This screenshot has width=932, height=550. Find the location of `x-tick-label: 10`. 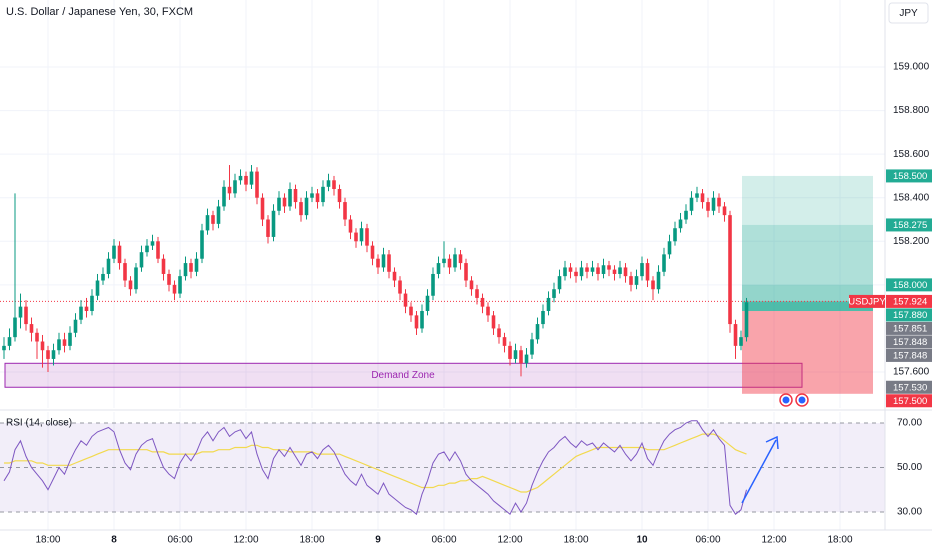

x-tick-label: 10 is located at coordinates (642, 540).